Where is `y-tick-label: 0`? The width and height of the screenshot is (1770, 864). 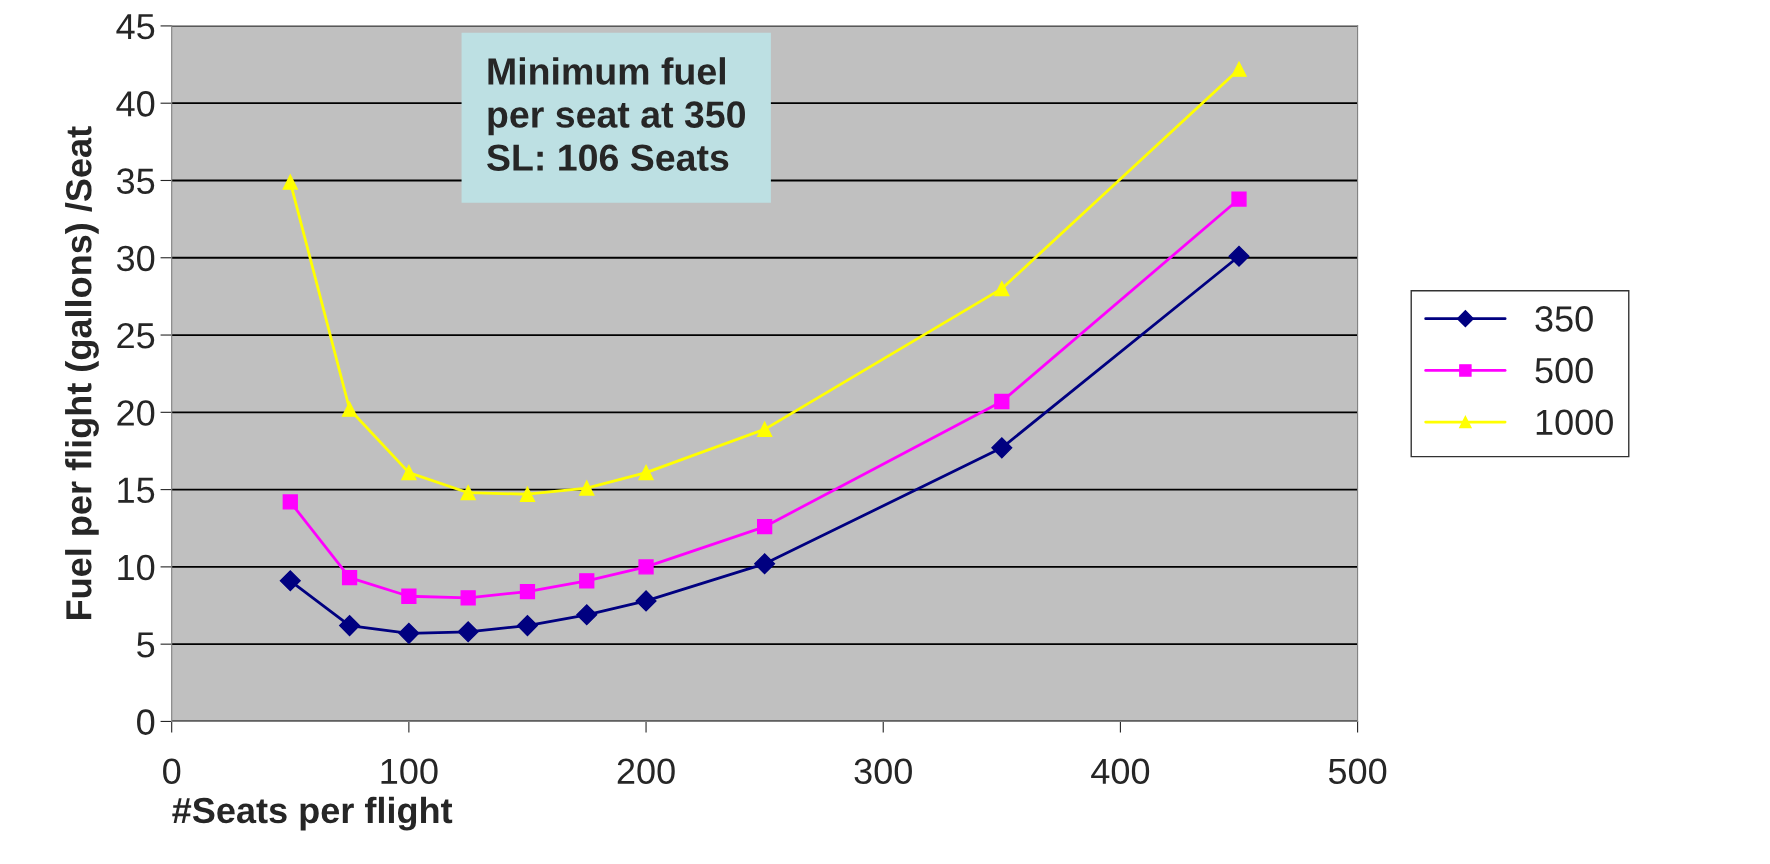 y-tick-label: 0 is located at coordinates (146, 722).